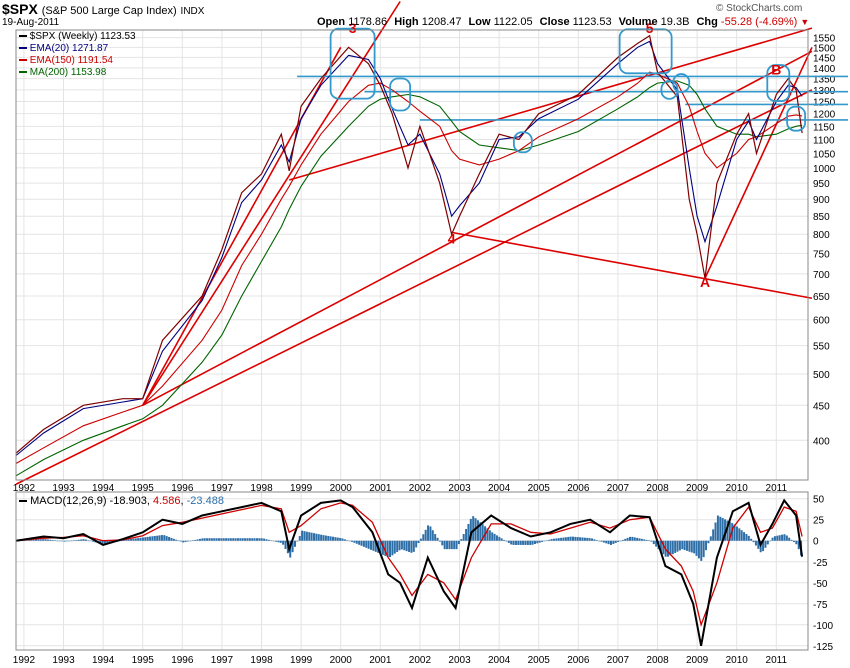 Image resolution: width=850 pixels, height=668 pixels. Describe the element at coordinates (331, 22) in the screenshot. I see `open-label: Open` at that location.